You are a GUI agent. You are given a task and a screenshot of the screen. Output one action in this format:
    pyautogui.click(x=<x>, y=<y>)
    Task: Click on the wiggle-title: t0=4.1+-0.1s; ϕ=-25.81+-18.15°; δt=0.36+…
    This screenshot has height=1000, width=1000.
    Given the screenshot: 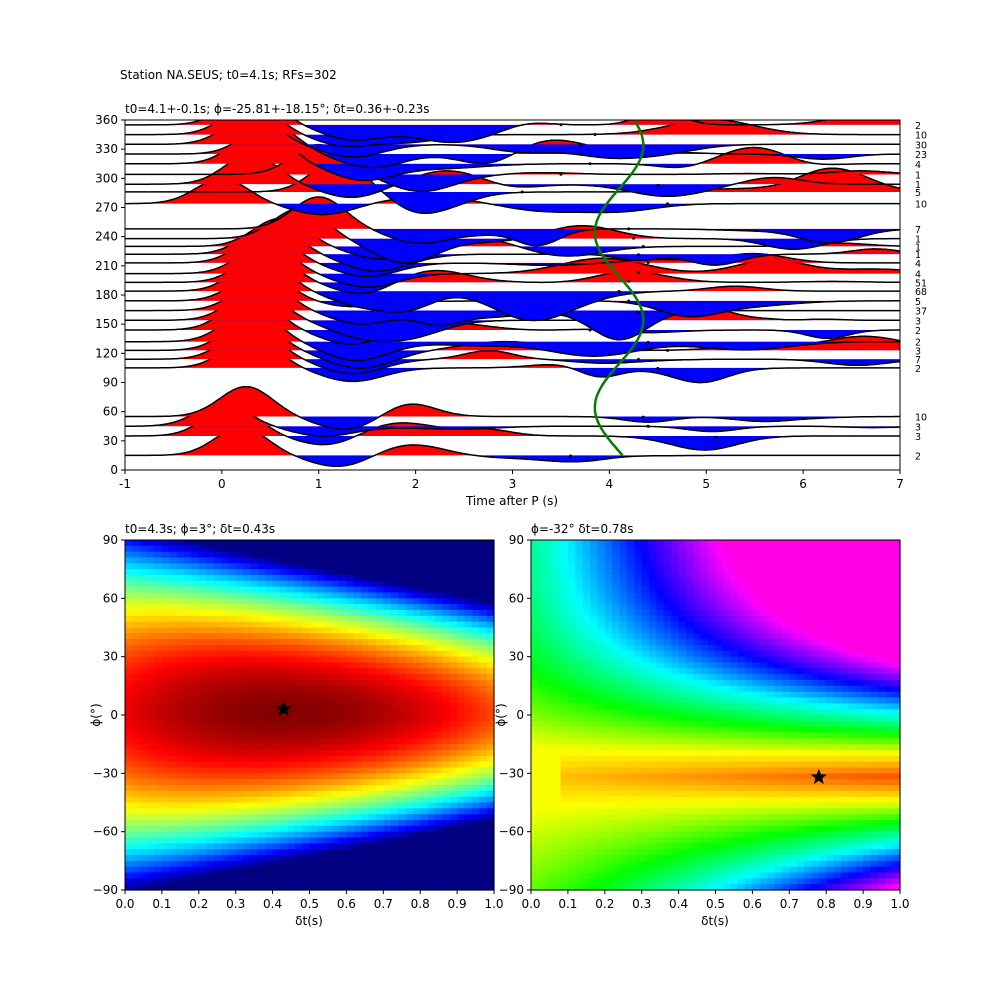 What is the action you would take?
    pyautogui.click(x=277, y=109)
    